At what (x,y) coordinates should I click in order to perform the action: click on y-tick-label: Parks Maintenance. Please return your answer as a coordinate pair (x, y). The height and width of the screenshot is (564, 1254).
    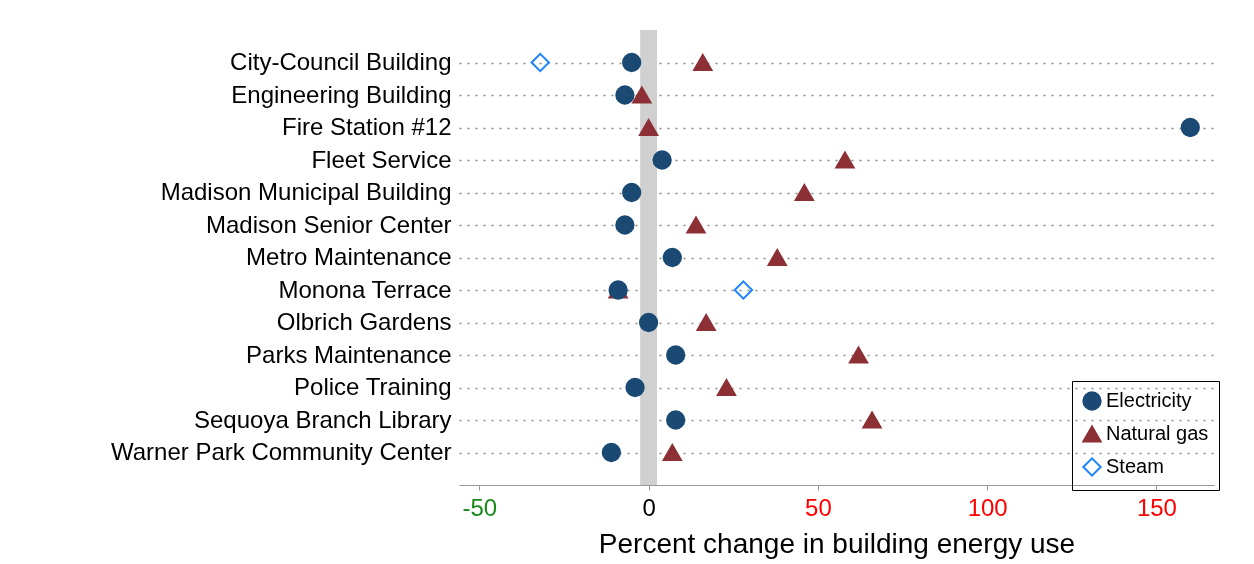
    Looking at the image, I should click on (349, 354).